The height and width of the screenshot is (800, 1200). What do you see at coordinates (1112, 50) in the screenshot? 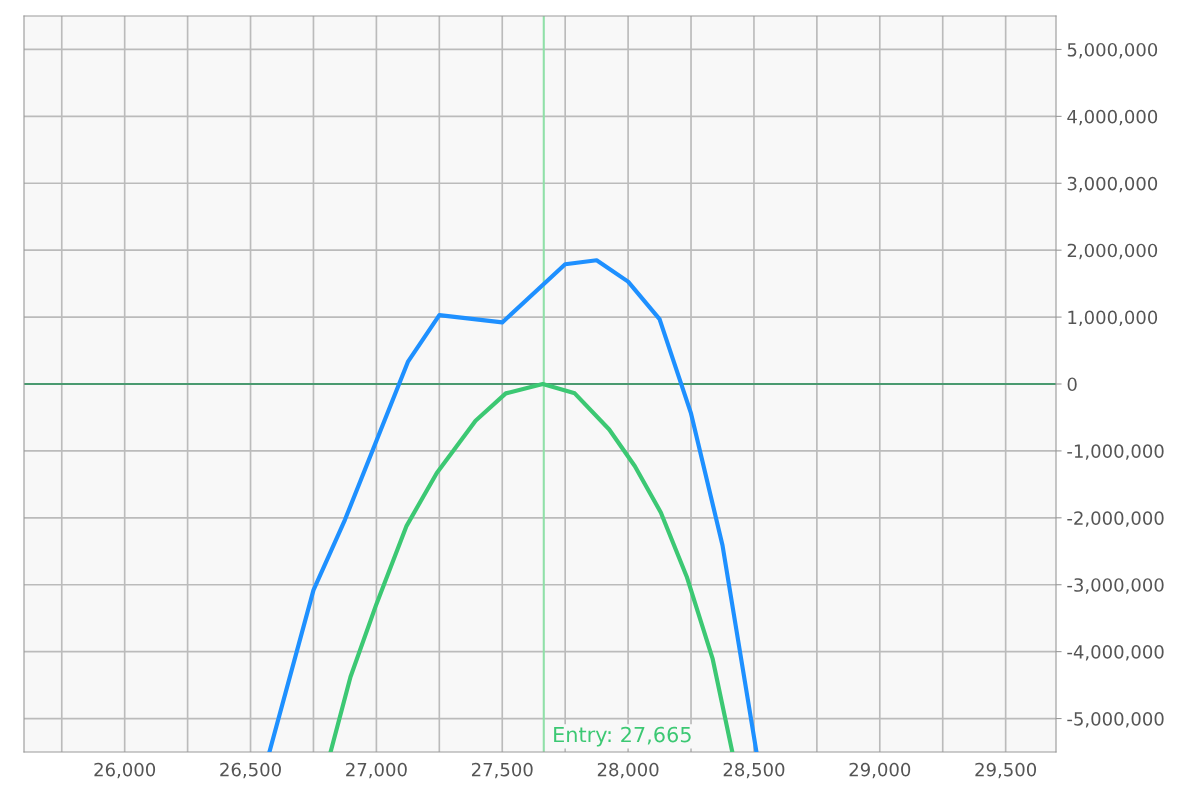
I see `y-tick-label: 5,000,000` at bounding box center [1112, 50].